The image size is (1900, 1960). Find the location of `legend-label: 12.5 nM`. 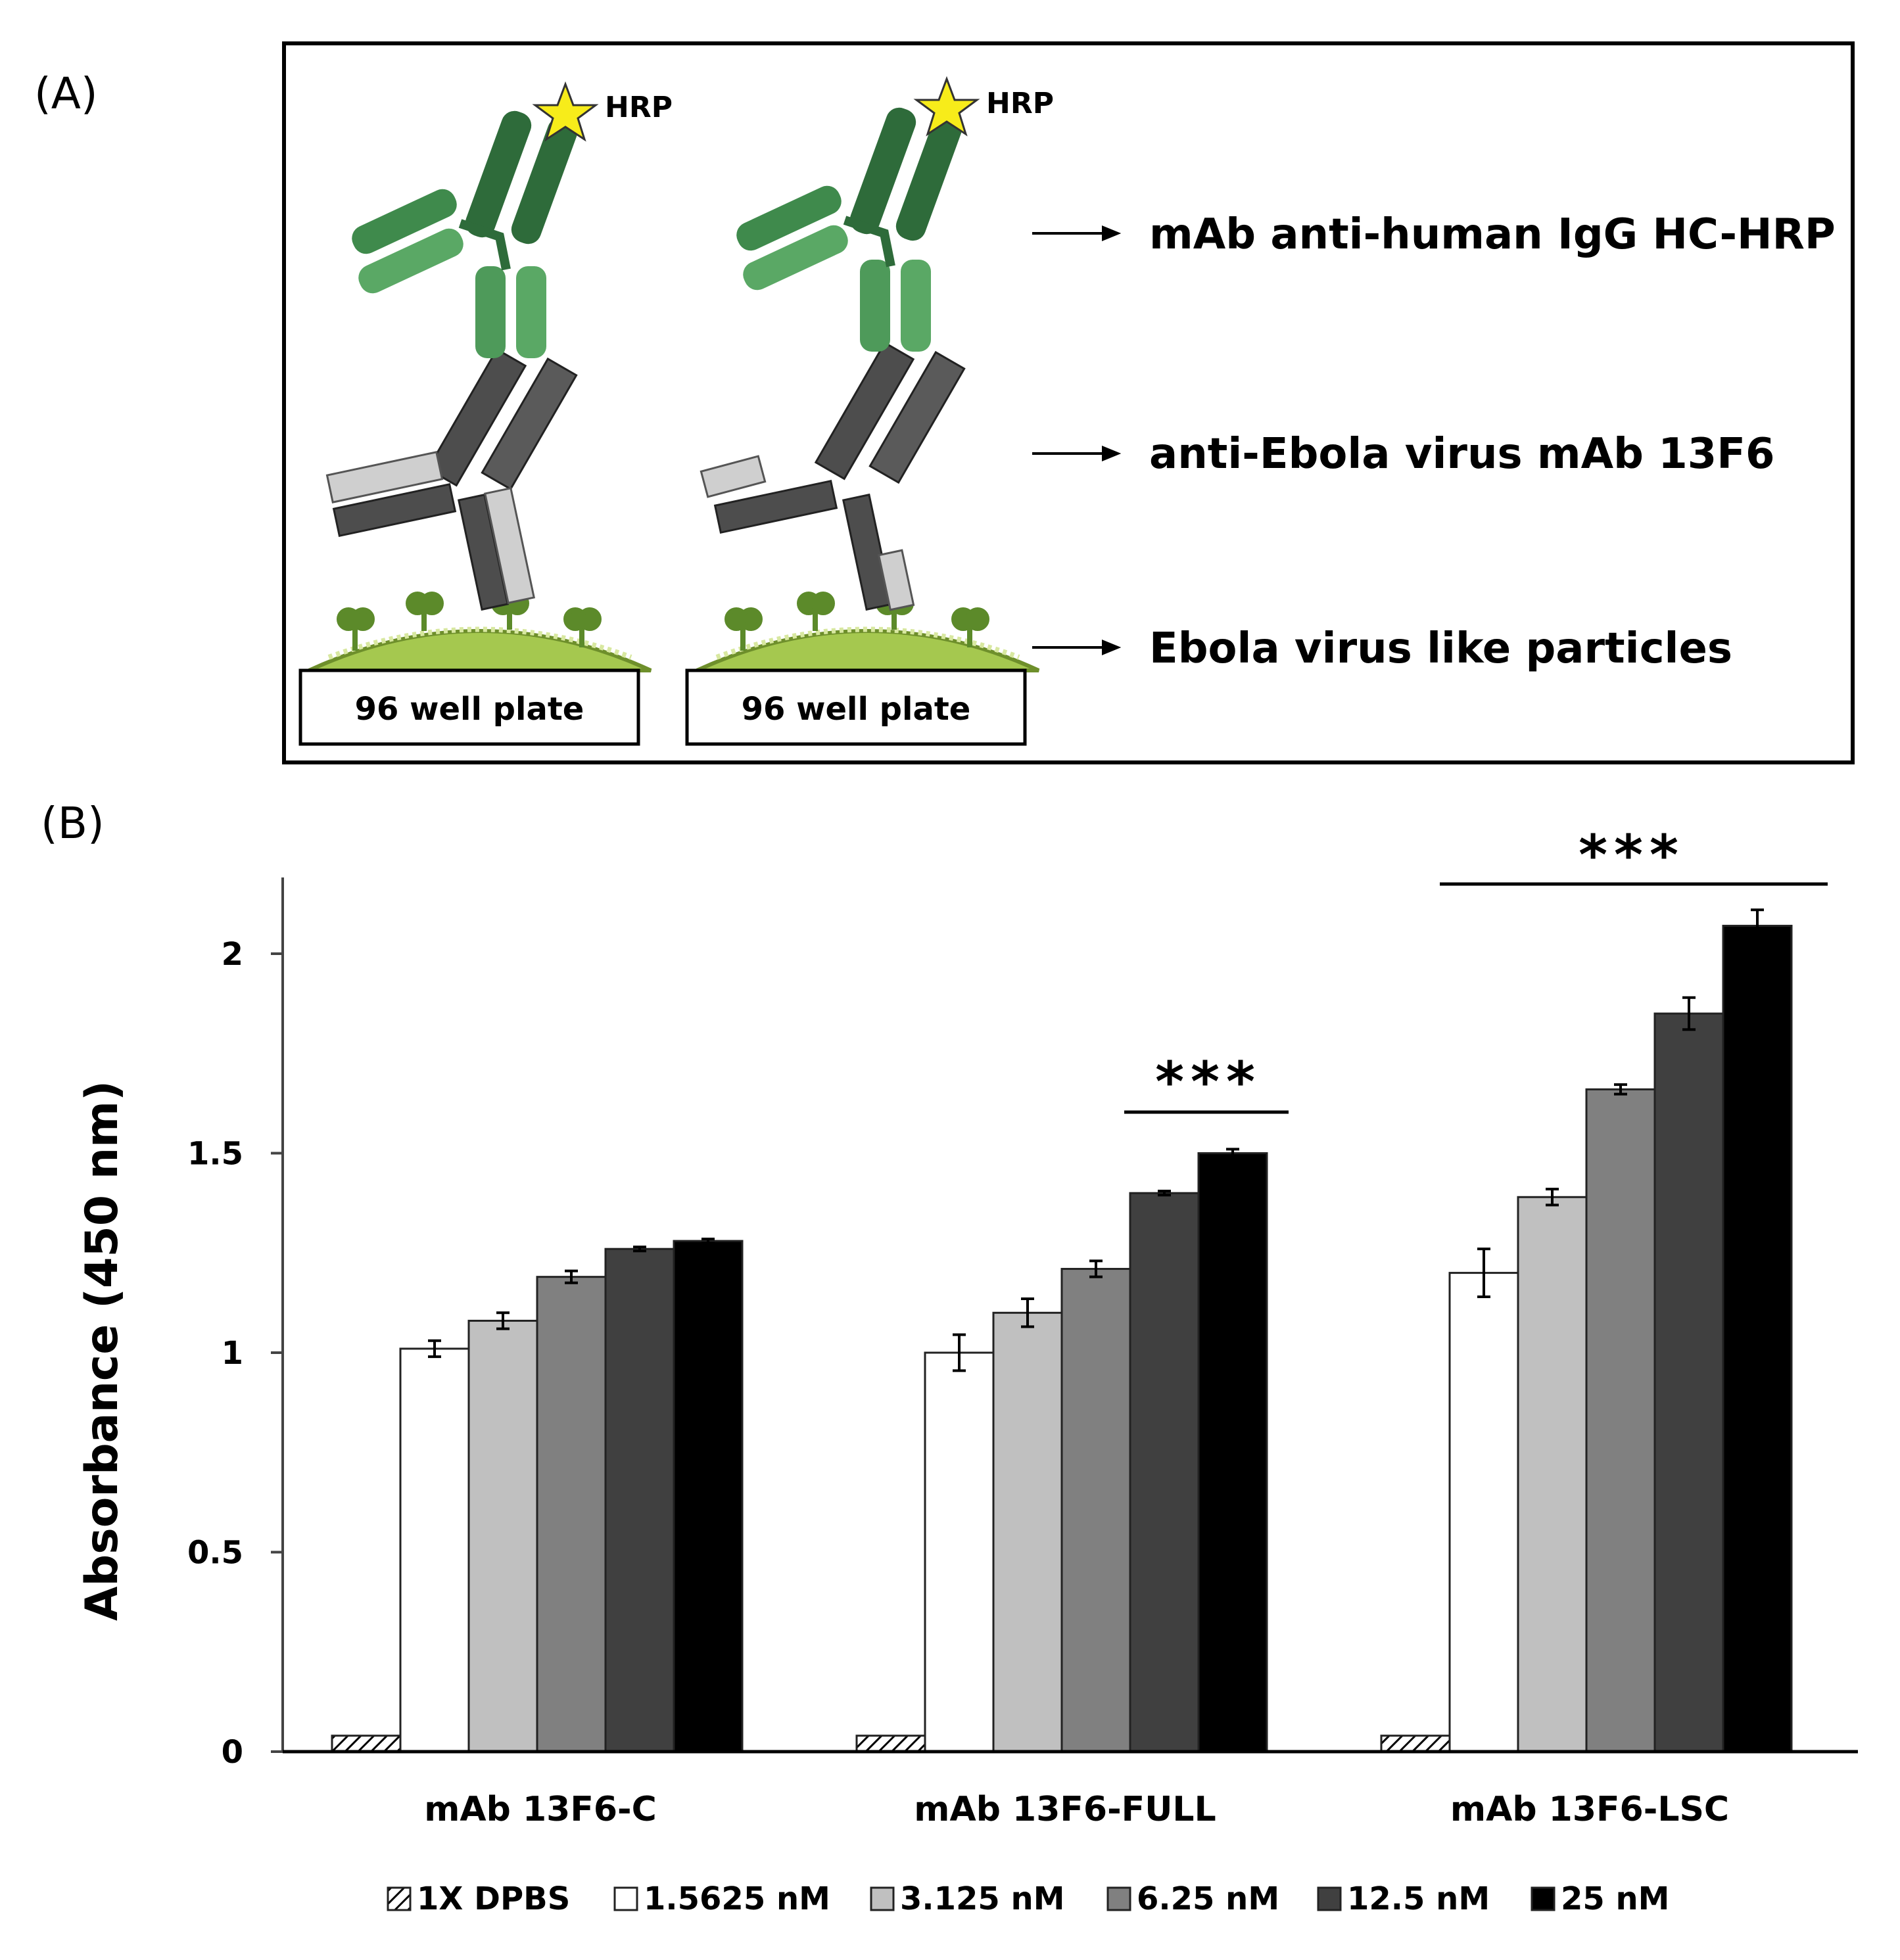

legend-label: 12.5 nM is located at coordinates (1418, 1899).